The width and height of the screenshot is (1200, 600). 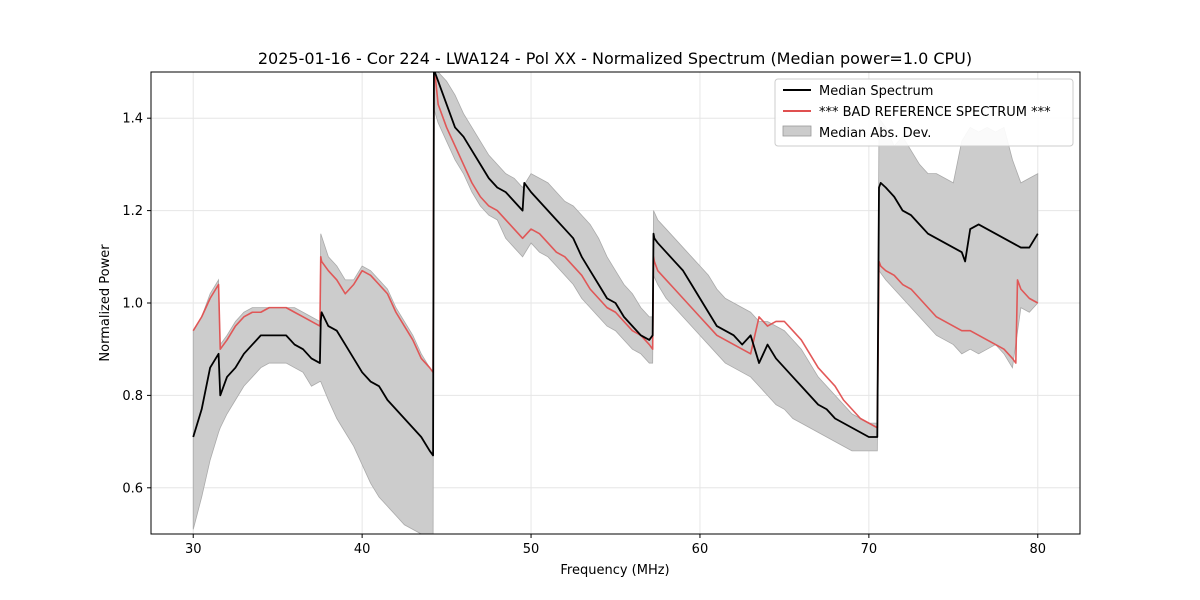 What do you see at coordinates (105, 303) in the screenshot?
I see `y-axis-label: Normalized Power` at bounding box center [105, 303].